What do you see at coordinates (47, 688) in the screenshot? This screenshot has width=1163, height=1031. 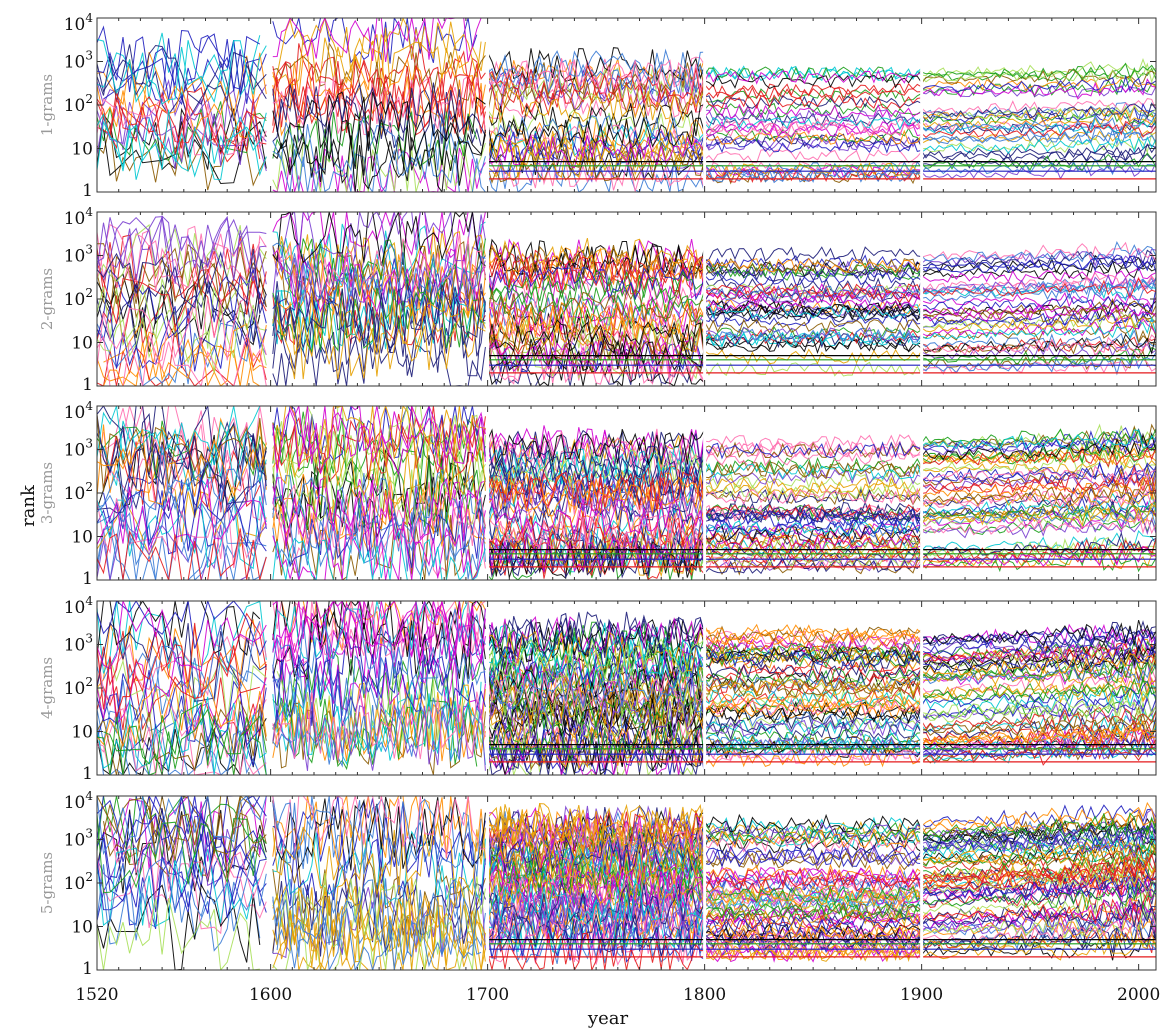 I see `panel-label: 4-grams` at bounding box center [47, 688].